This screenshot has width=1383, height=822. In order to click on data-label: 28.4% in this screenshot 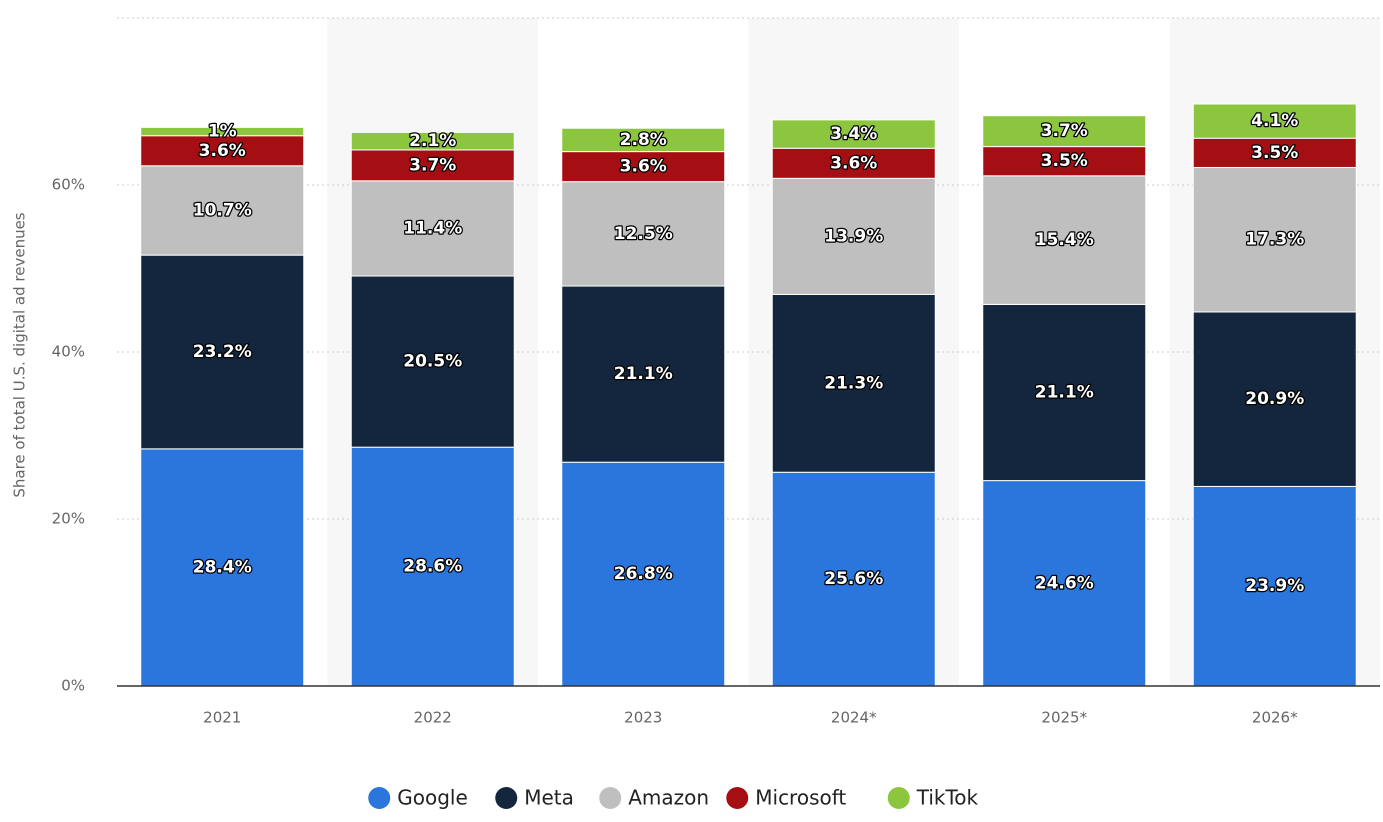, I will do `click(222, 567)`.